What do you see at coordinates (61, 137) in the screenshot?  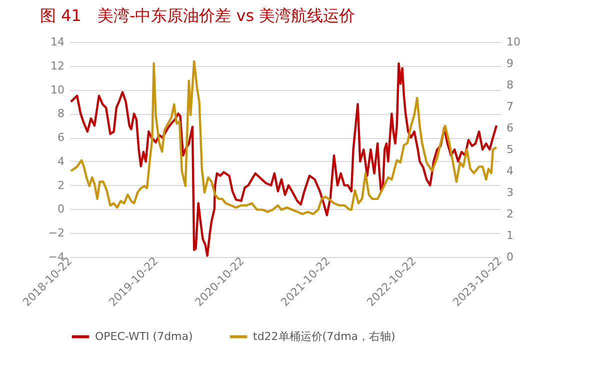 I see `y-tick-label: 6` at bounding box center [61, 137].